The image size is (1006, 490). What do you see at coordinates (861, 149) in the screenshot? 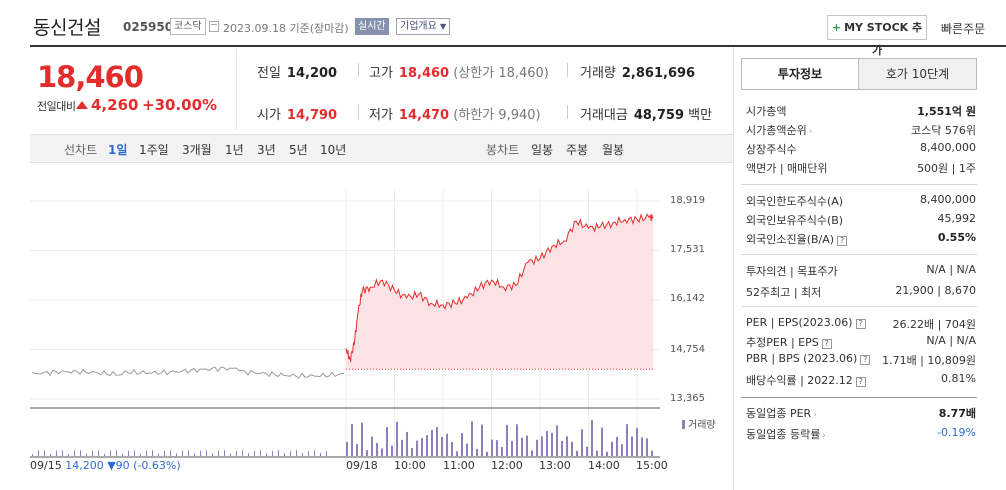
I see `info-row-listed-shares: 상장주식수 8,400,000` at bounding box center [861, 149].